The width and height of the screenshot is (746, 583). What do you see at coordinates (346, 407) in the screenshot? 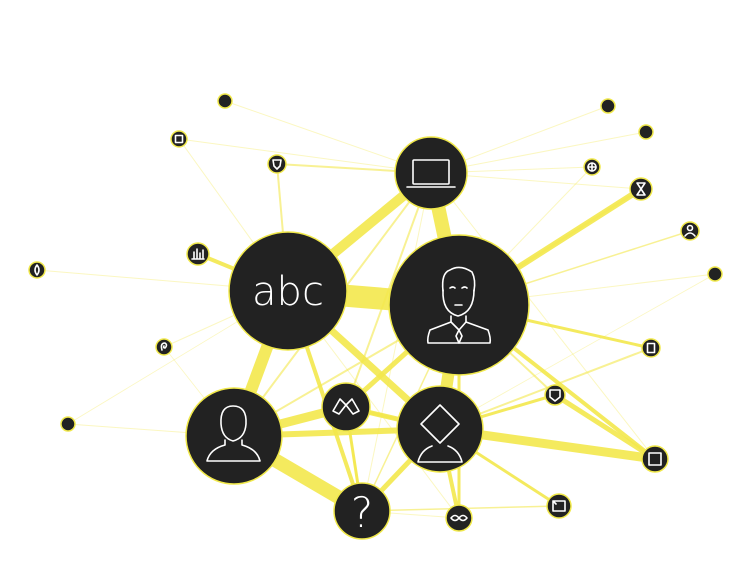
I see `graph-node-shirt` at bounding box center [346, 407].